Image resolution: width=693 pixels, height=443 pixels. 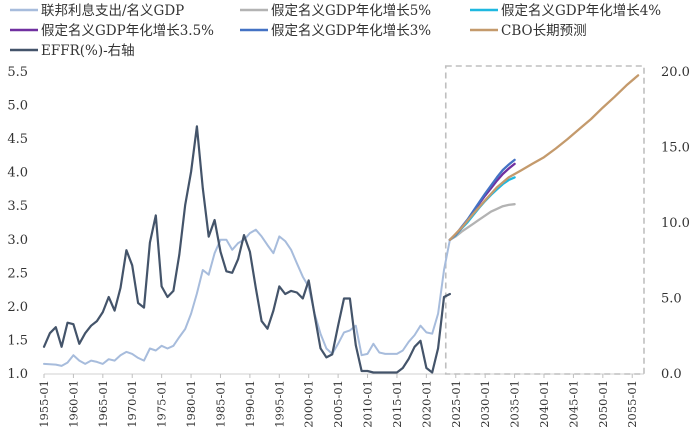 What do you see at coordinates (73, 404) in the screenshot?
I see `x-tick-label: 1960-01` at bounding box center [73, 404].